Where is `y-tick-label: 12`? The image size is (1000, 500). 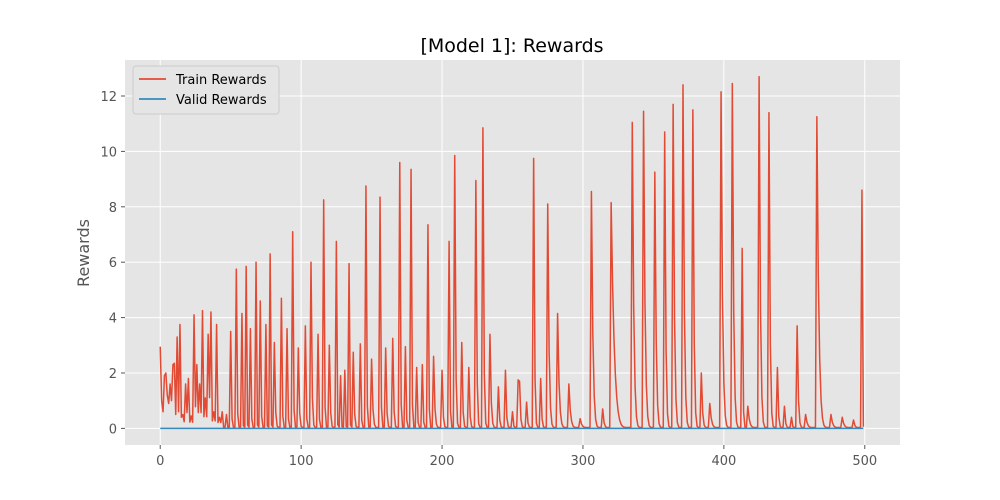
y-tick-label: 12 is located at coordinates (108, 97).